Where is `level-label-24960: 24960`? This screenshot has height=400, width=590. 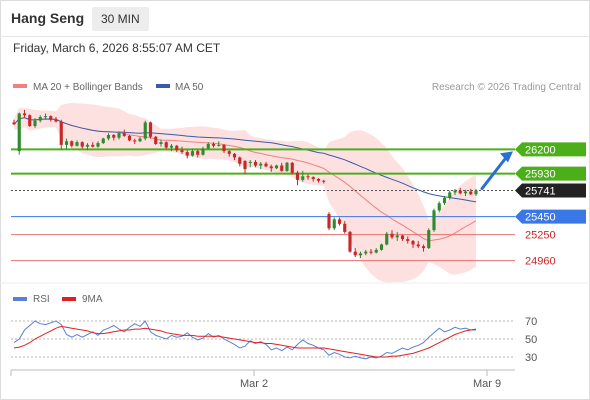
level-label-24960: 24960 is located at coordinates (540, 262).